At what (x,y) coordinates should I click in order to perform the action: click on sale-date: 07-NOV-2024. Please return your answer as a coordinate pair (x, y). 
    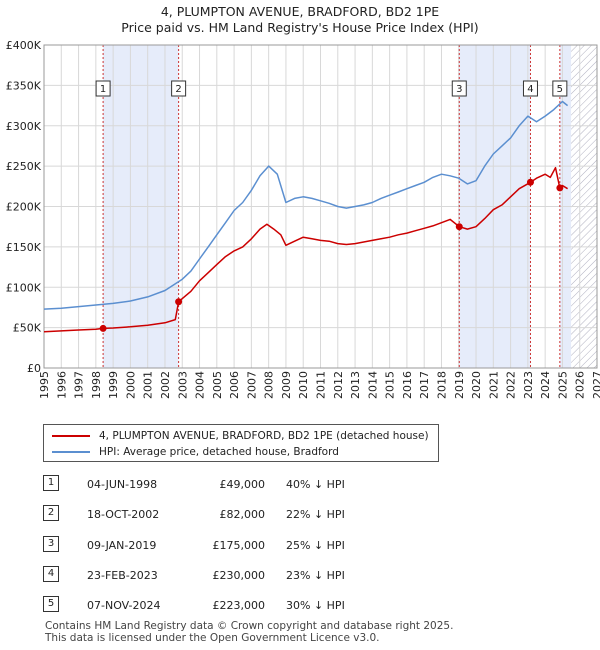
    Looking at the image, I should click on (124, 605).